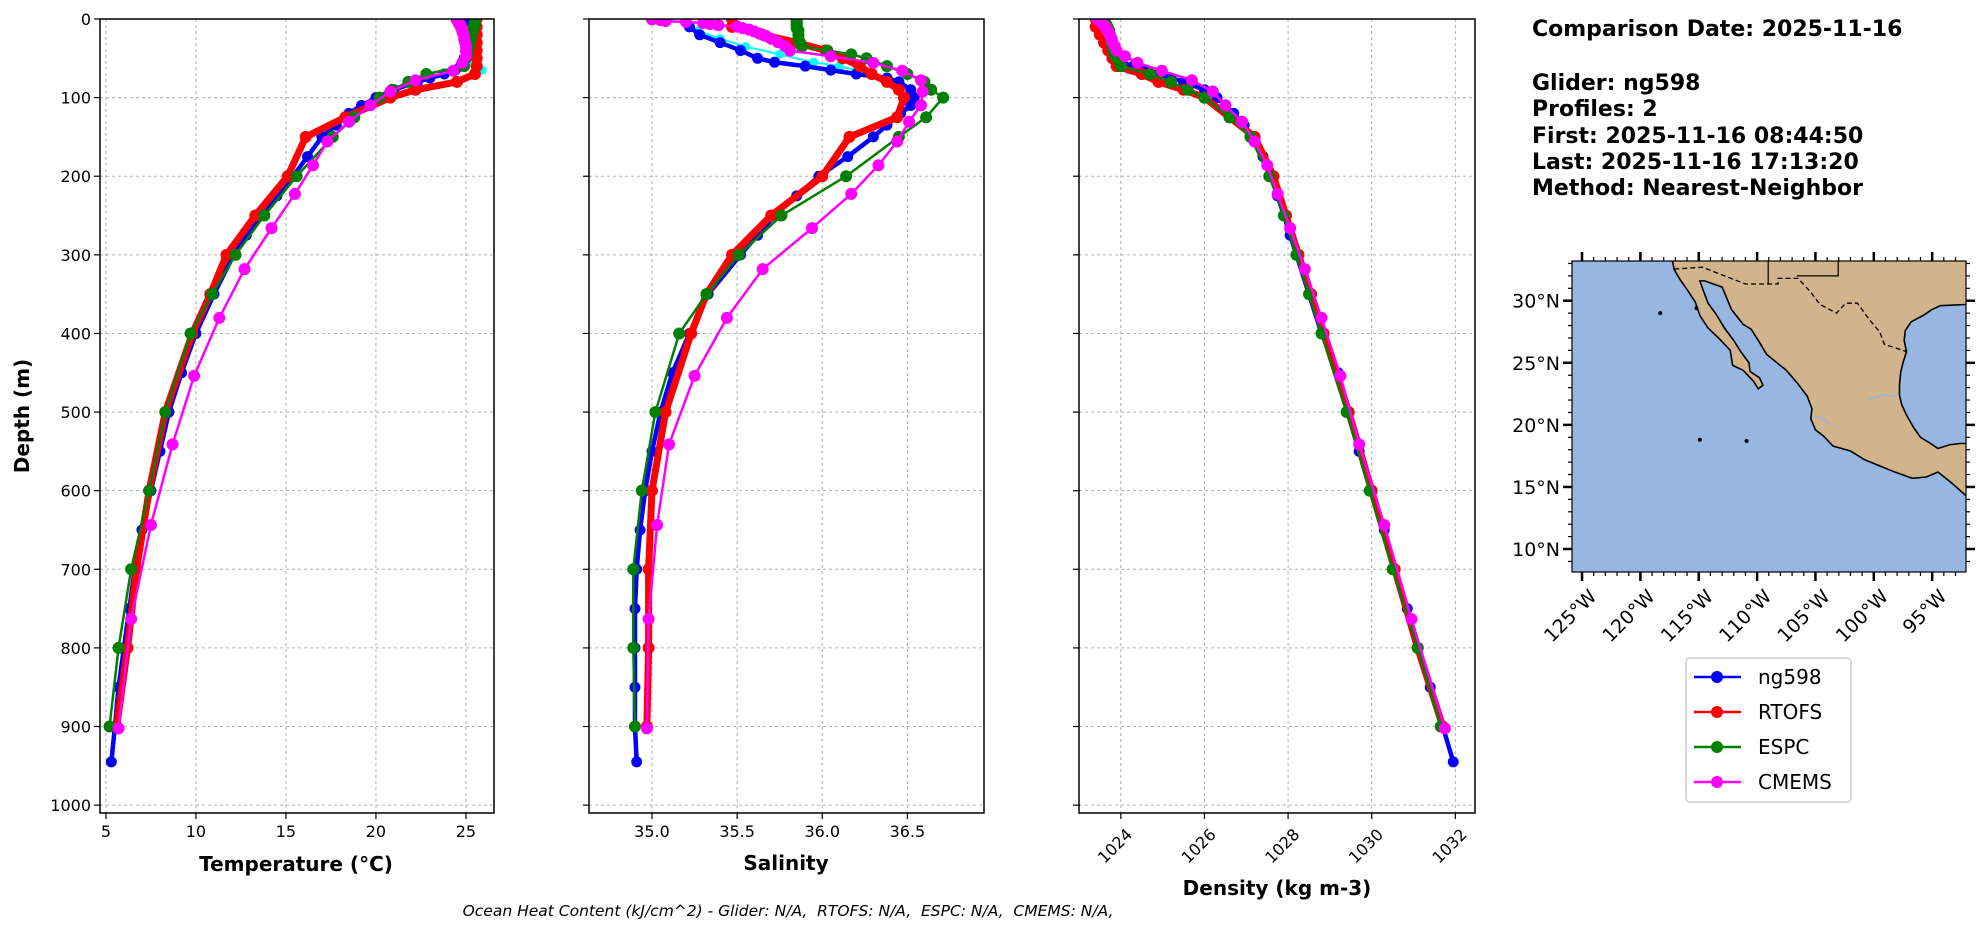  Describe the element at coordinates (1536, 302) in the screenshot. I see `map-lat-label: 30°N` at that location.